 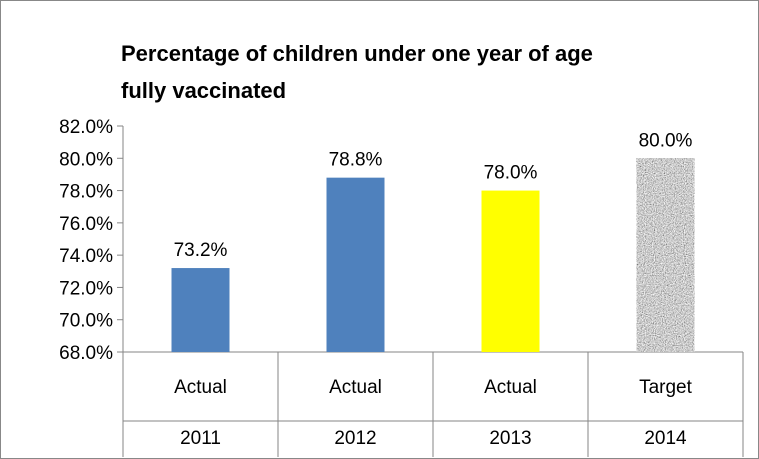 I want to click on category-label-level2: 2012, so click(x=355, y=438).